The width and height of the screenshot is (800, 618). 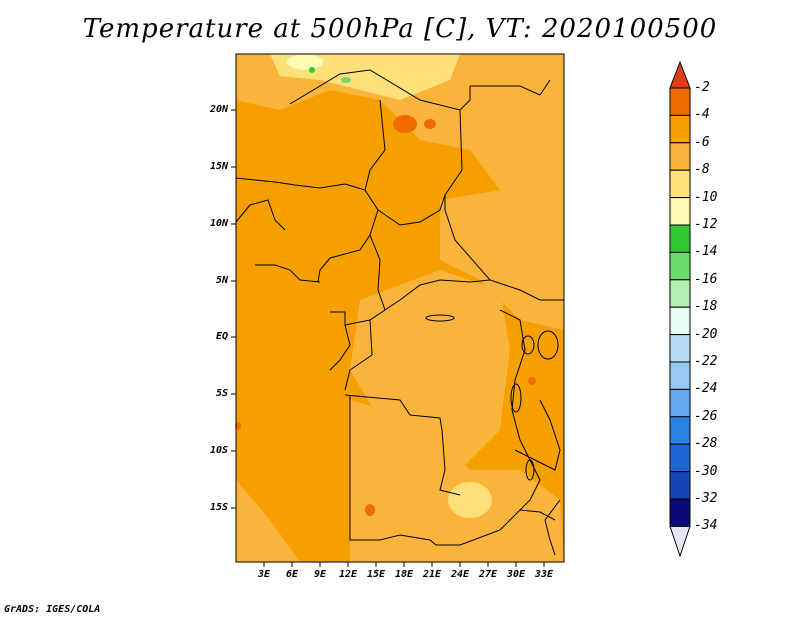 I want to click on colorbar-bottom-arrow, so click(x=680, y=541).